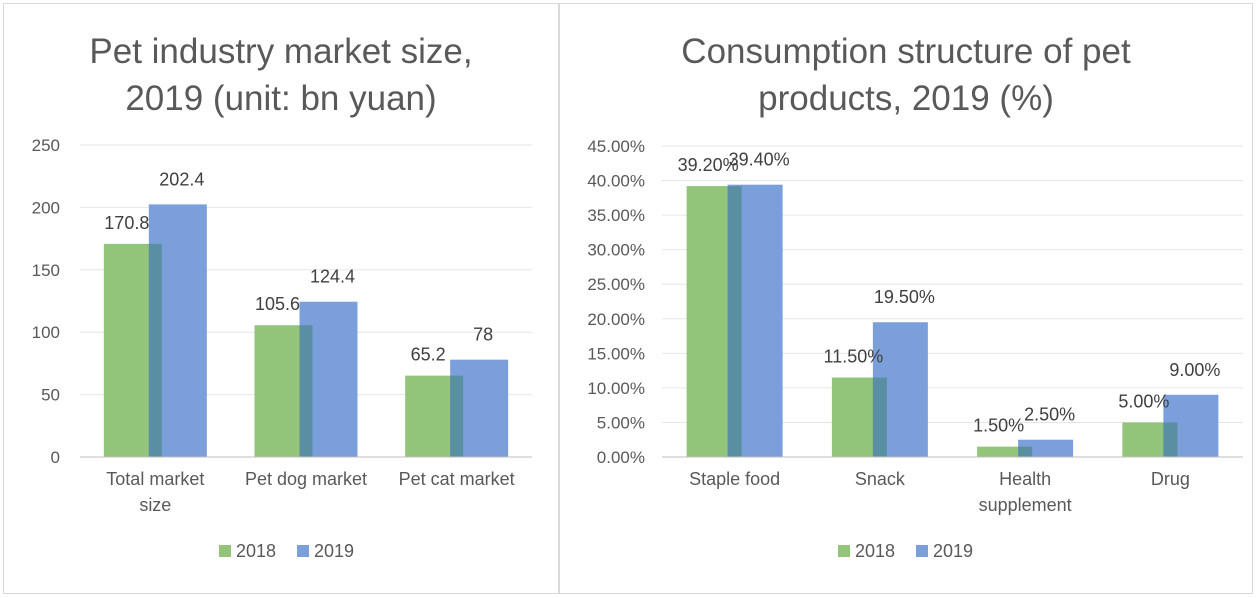 This screenshot has height=598, width=1256. What do you see at coordinates (46, 207) in the screenshot?
I see `y-tick-label: 200` at bounding box center [46, 207].